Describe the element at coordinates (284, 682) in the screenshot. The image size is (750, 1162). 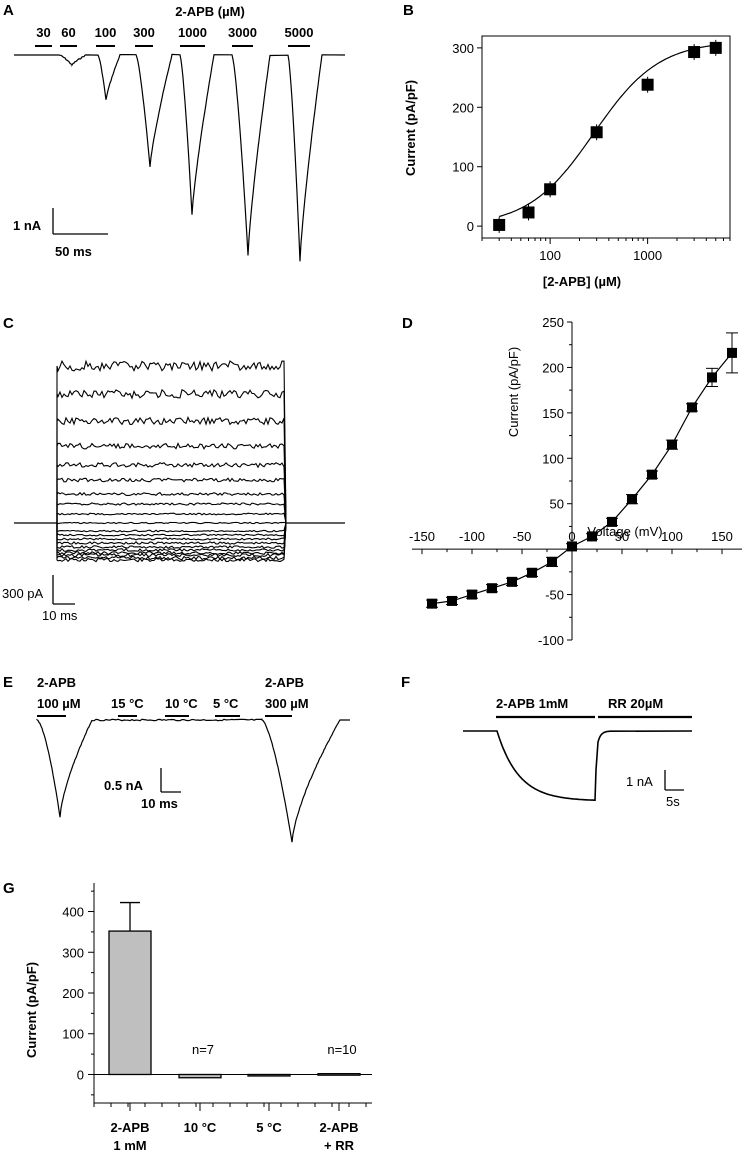
I see `label-2apb-second: 2-APB` at that location.